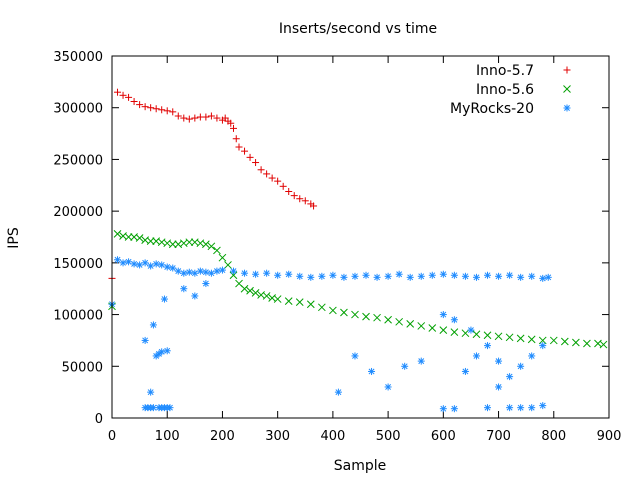  I want to click on x-tick-label: 700, so click(498, 436).